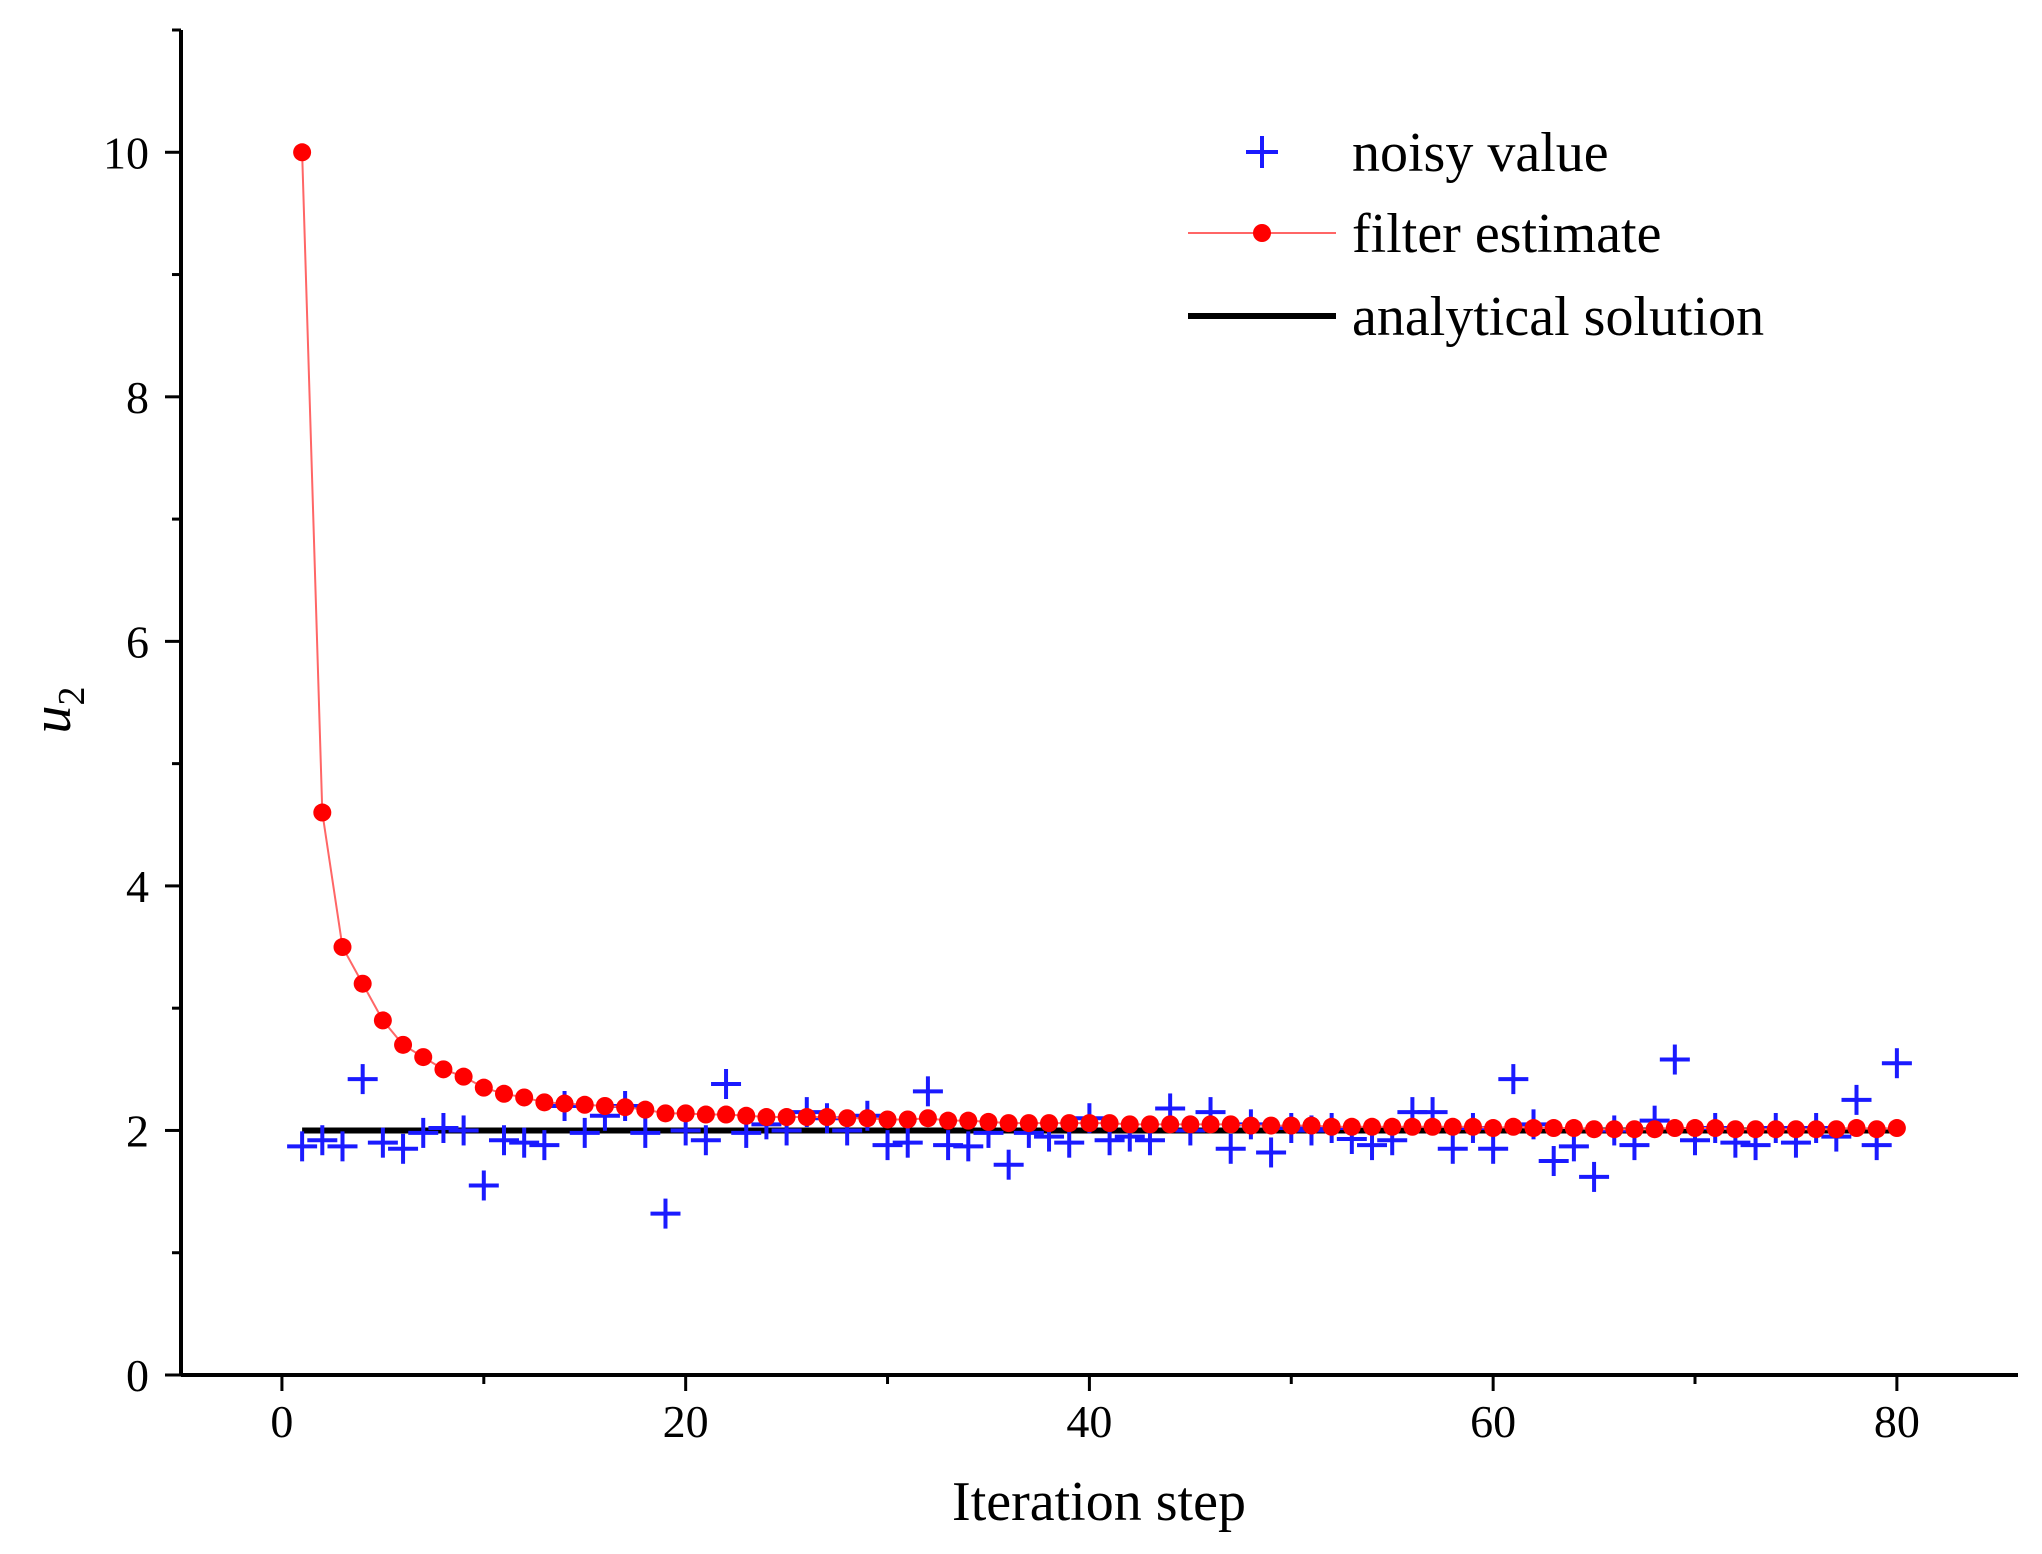 This screenshot has width=2042, height=1554. I want to click on x-tick-label: 0, so click(281, 1421).